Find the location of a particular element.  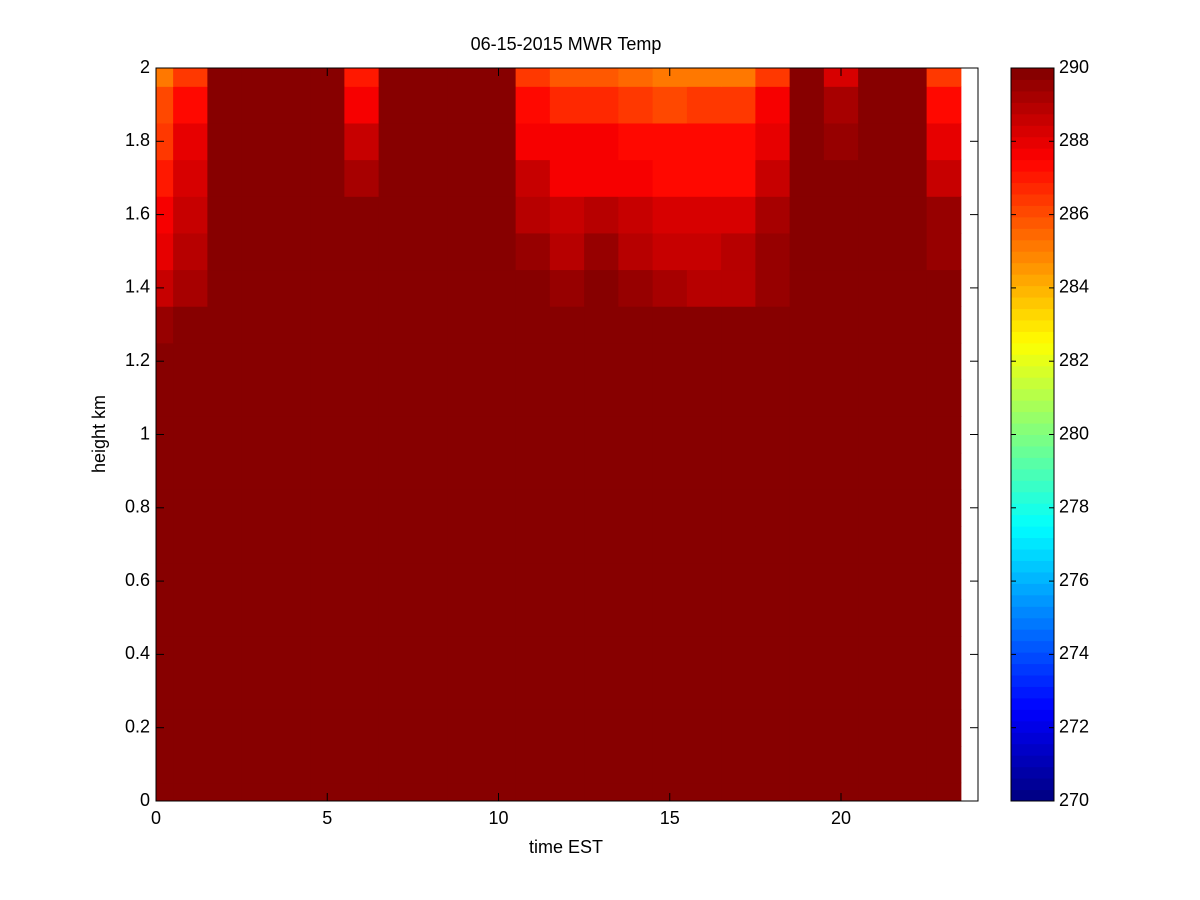

y-tick-label: 0.2 is located at coordinates (137, 726).